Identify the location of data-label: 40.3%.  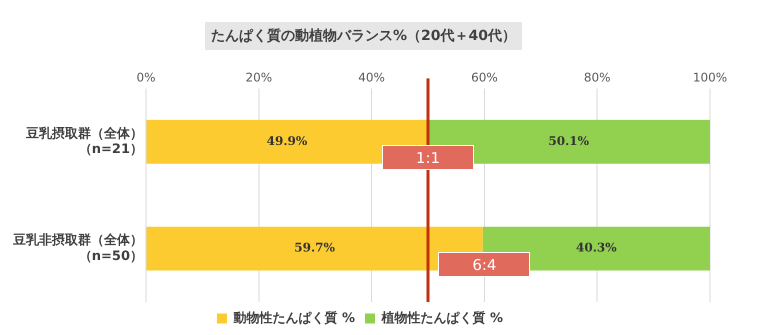
(597, 247).